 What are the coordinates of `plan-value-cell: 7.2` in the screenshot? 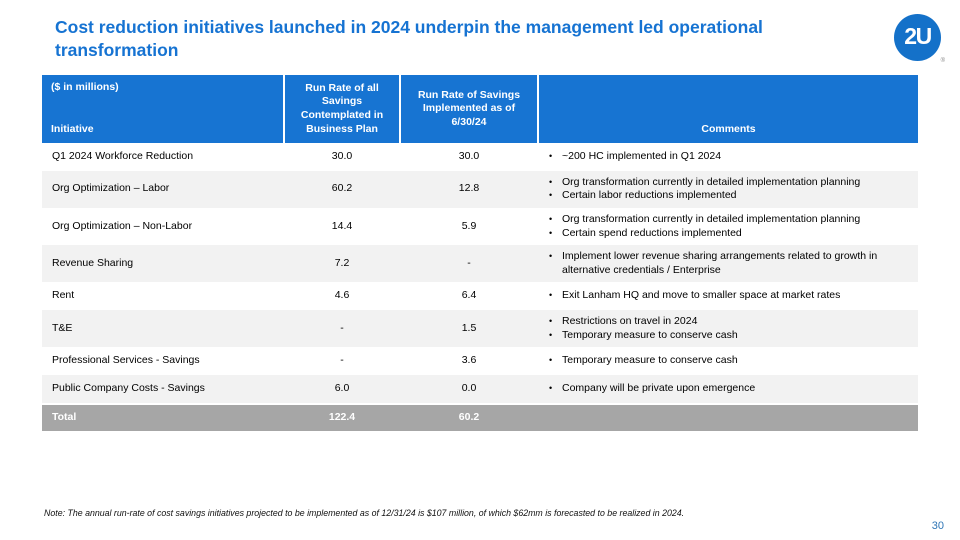 It's located at (342, 264).